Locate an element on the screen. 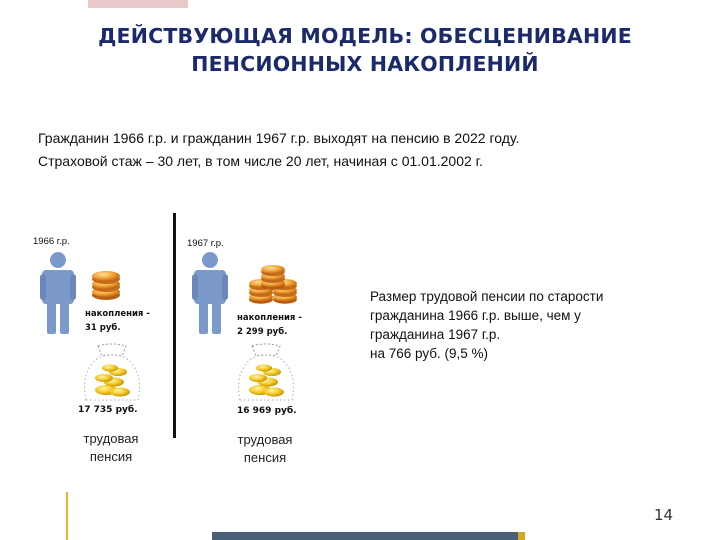 The height and width of the screenshot is (540, 720). title-line-1: ДЕЙСТВУЮЩАЯ МОДЕЛЬ: ОБЕСЦЕНИВАНИЕ is located at coordinates (365, 36).